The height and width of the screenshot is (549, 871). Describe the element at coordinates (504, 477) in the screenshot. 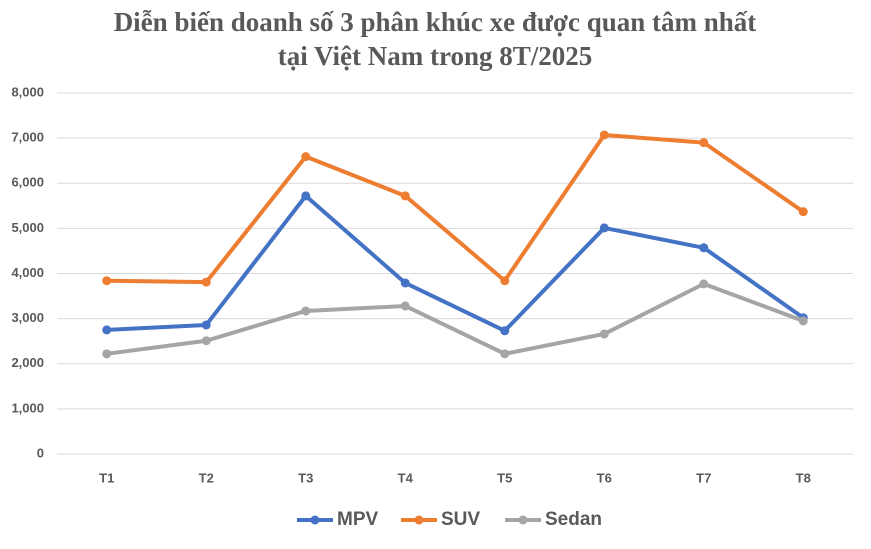

I see `x-tick-label: T5` at that location.